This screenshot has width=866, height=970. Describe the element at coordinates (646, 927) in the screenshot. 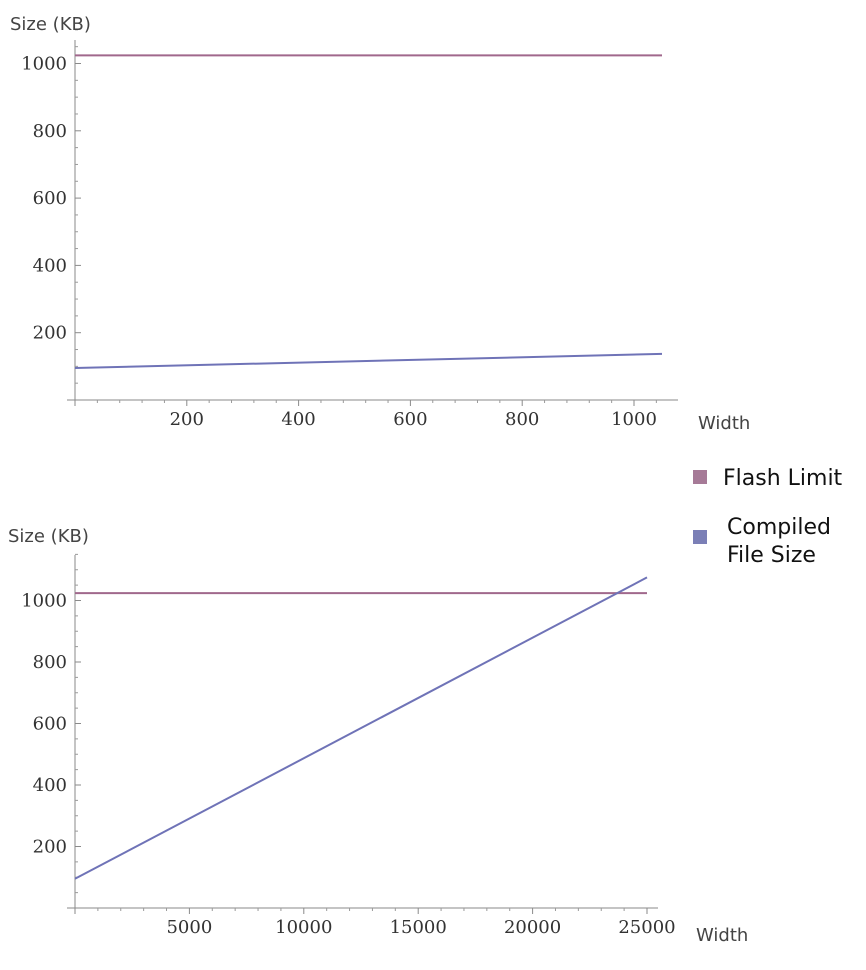

I see `x-tick-label: 25000` at that location.